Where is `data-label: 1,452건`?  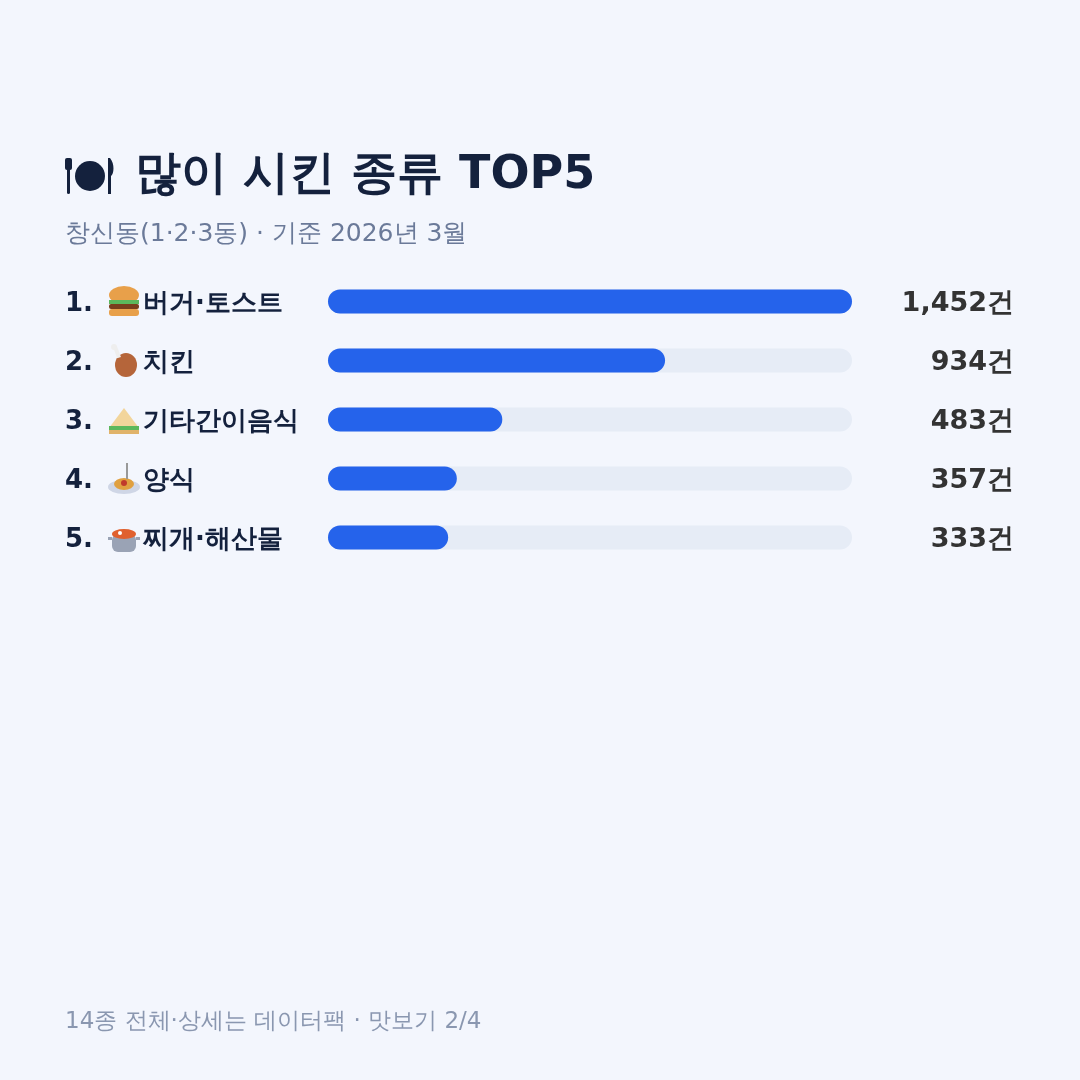
data-label: 1,452건 is located at coordinates (957, 301).